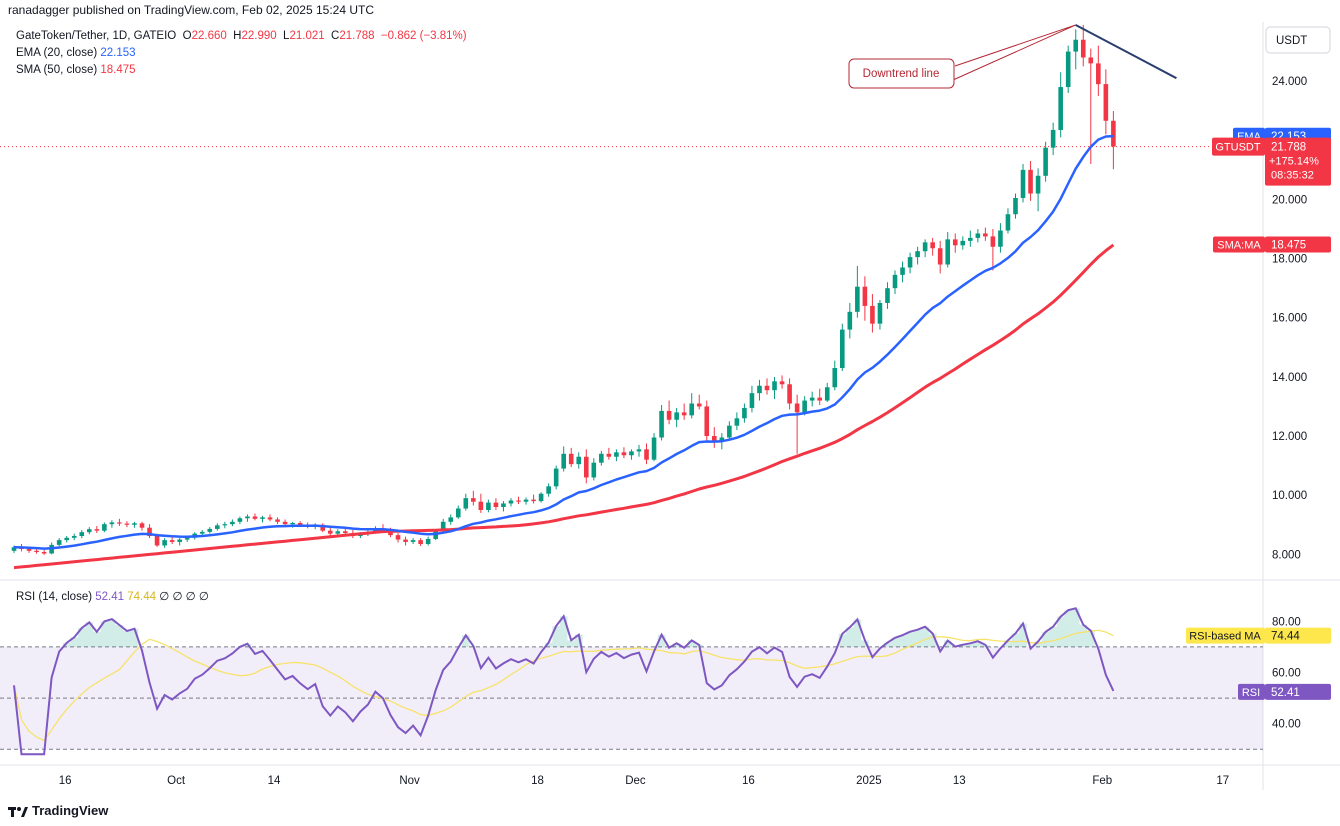 The image size is (1340, 826). What do you see at coordinates (564, 681) in the screenshot?
I see `rsi-line` at bounding box center [564, 681].